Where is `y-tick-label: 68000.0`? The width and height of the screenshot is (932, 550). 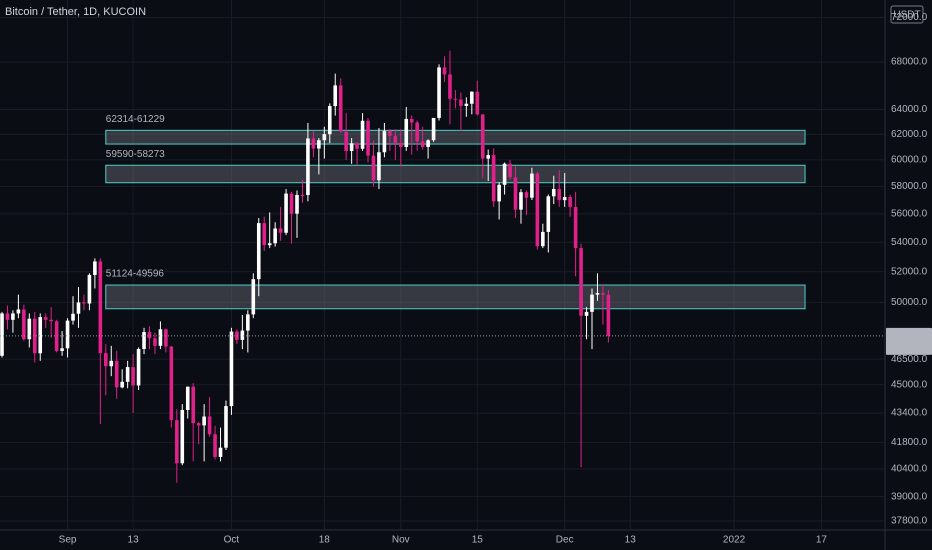 y-tick-label: 68000.0 is located at coordinates (909, 62).